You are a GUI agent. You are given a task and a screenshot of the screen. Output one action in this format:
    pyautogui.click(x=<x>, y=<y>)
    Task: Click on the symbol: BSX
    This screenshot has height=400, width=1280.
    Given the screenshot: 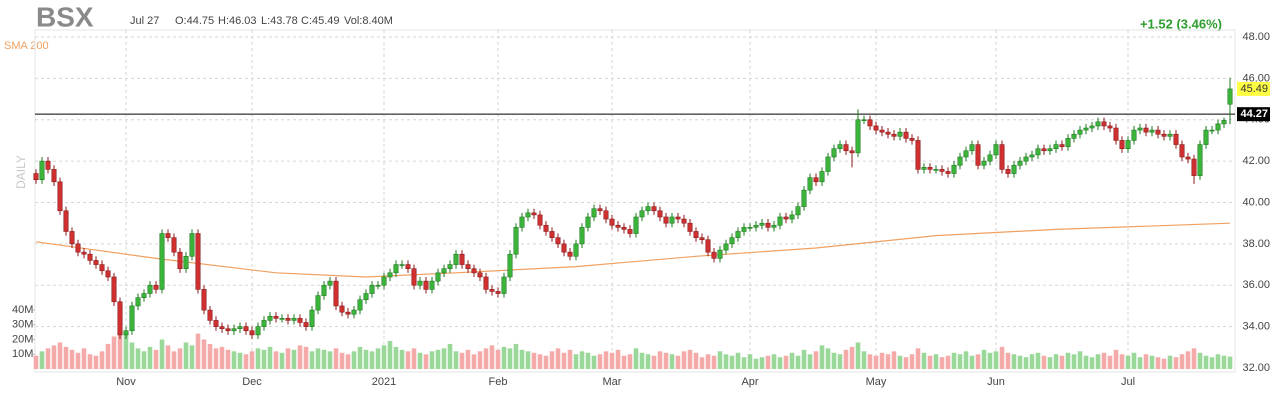 What is the action you would take?
    pyautogui.click(x=65, y=16)
    